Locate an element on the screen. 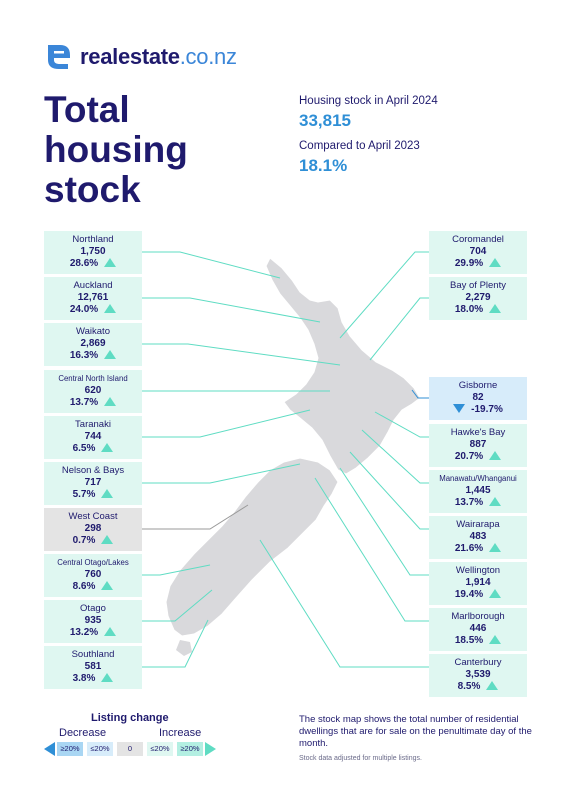 This screenshot has height=807, width=581. region-count: 3,539 is located at coordinates (478, 674).